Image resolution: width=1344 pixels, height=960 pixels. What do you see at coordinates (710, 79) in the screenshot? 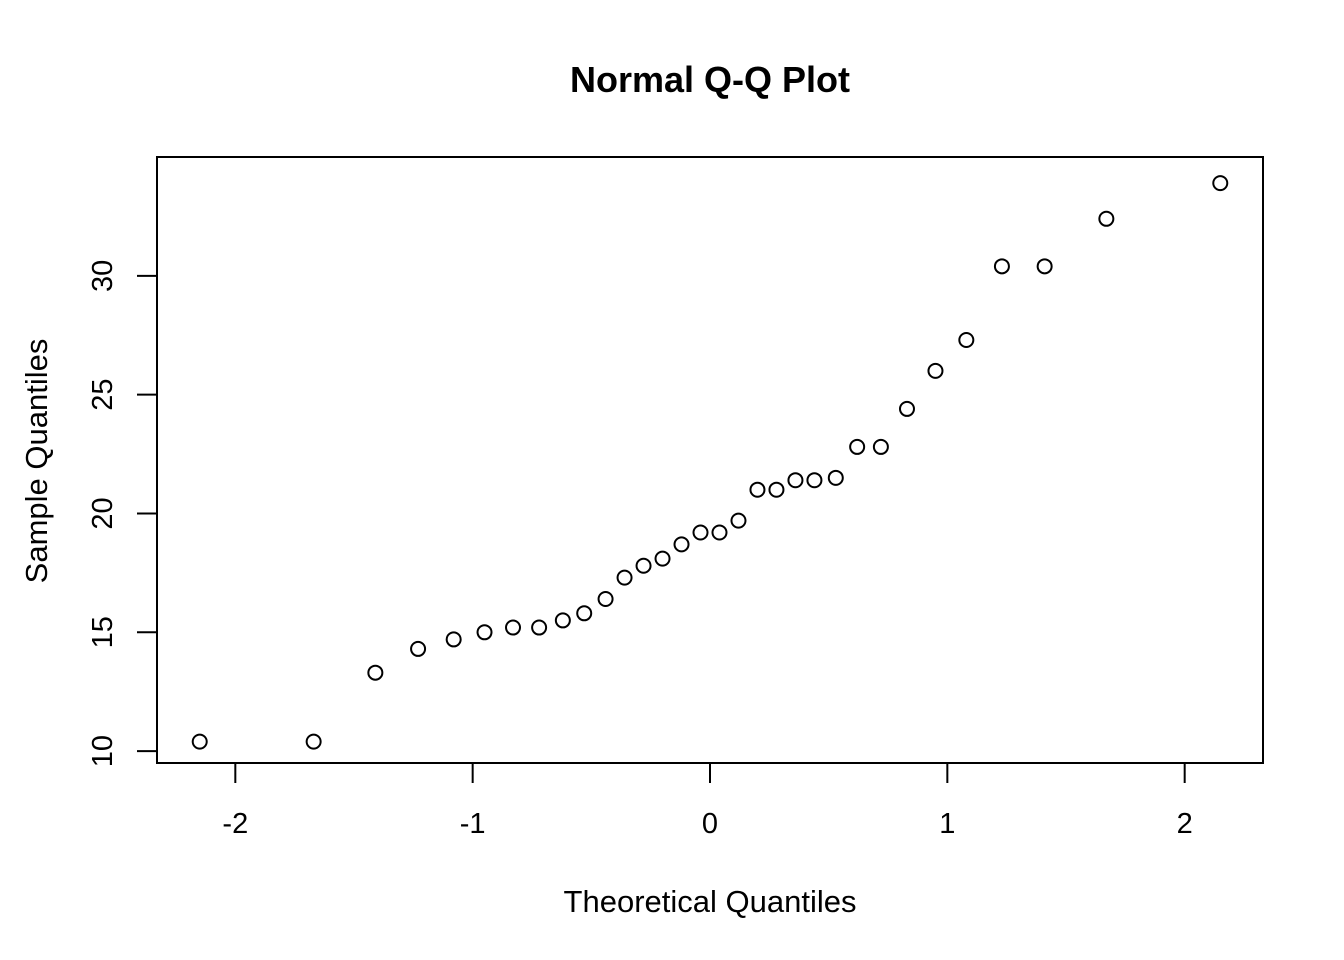
I see `chart-title: Normal Q-Q Plot` at bounding box center [710, 79].